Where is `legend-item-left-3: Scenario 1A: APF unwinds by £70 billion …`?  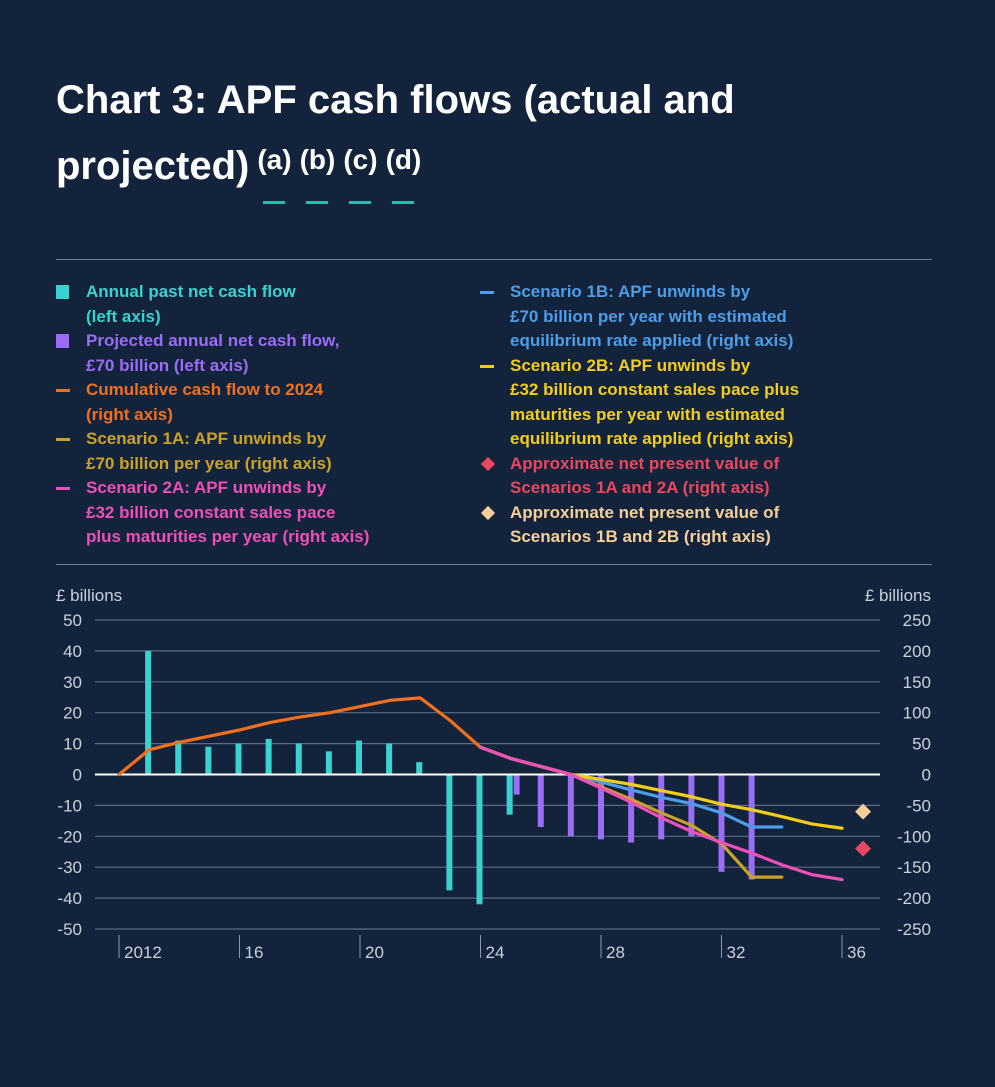
legend-item-left-3: Scenario 1A: APF unwinds by £70 billion … is located at coordinates (251, 451).